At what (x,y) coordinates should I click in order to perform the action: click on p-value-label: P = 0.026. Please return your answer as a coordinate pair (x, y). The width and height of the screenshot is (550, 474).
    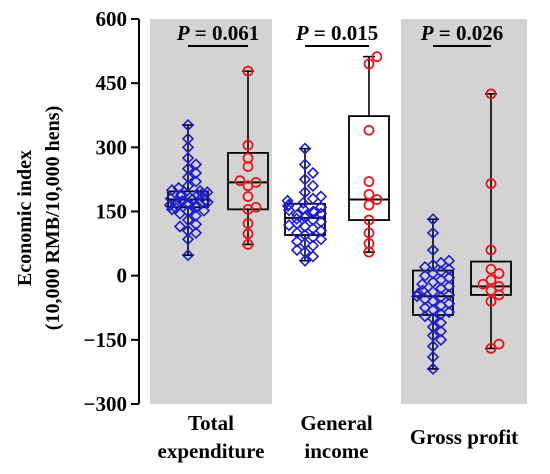
    Looking at the image, I should click on (462, 33).